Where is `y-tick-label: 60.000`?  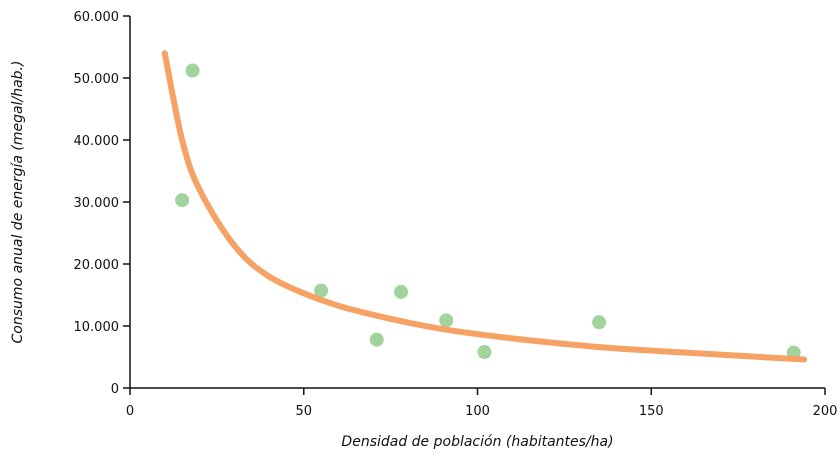
y-tick-label: 60.000 is located at coordinates (97, 17).